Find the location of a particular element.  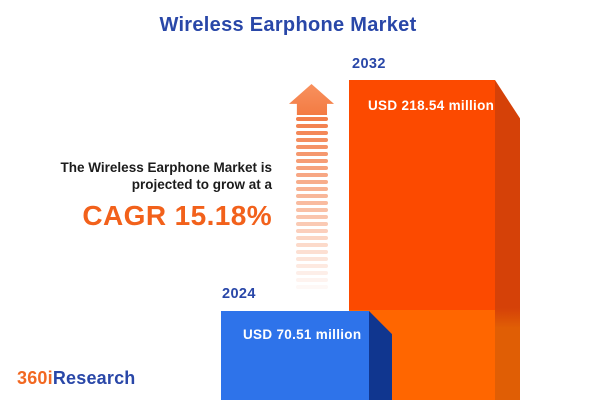

growth-arrow-stripes is located at coordinates (312, 207).